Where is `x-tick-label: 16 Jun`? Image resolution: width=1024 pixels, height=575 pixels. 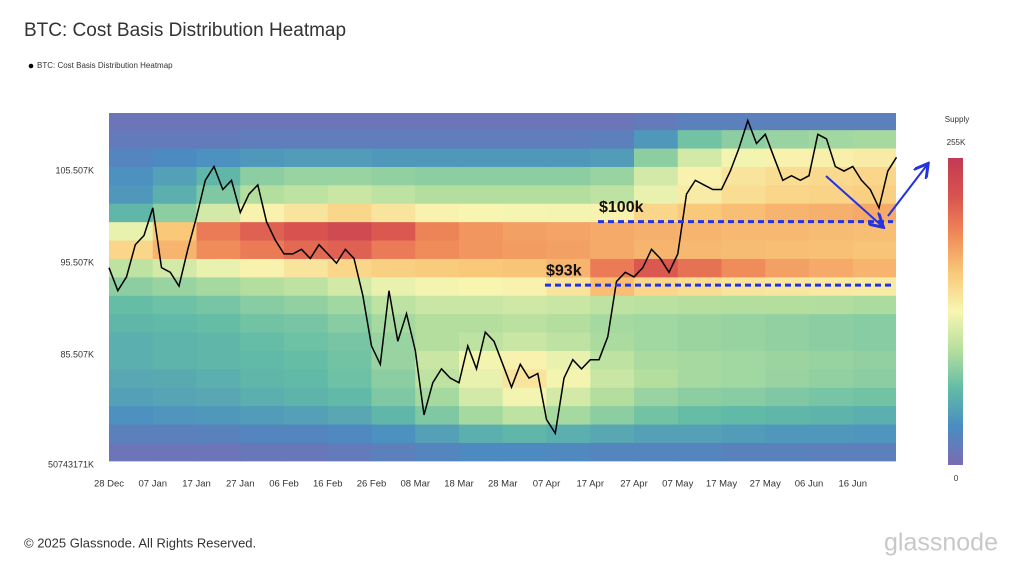
x-tick-label: 16 Jun is located at coordinates (852, 484).